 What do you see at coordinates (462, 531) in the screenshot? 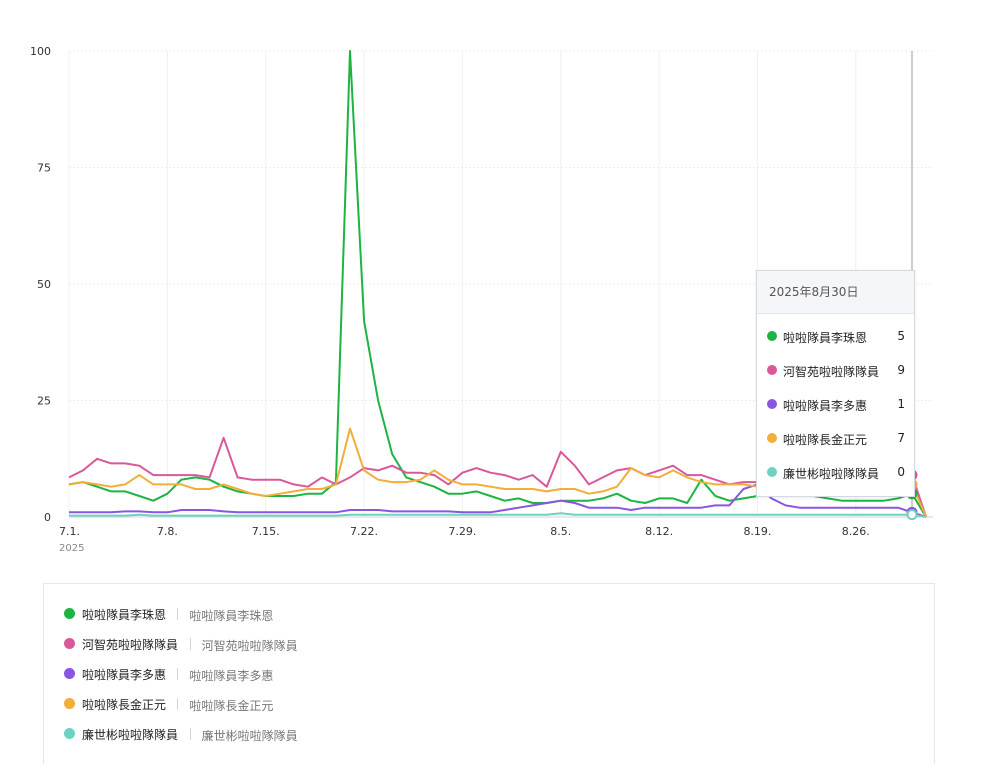
I see `x-tick-label: 7.29.` at bounding box center [462, 531].